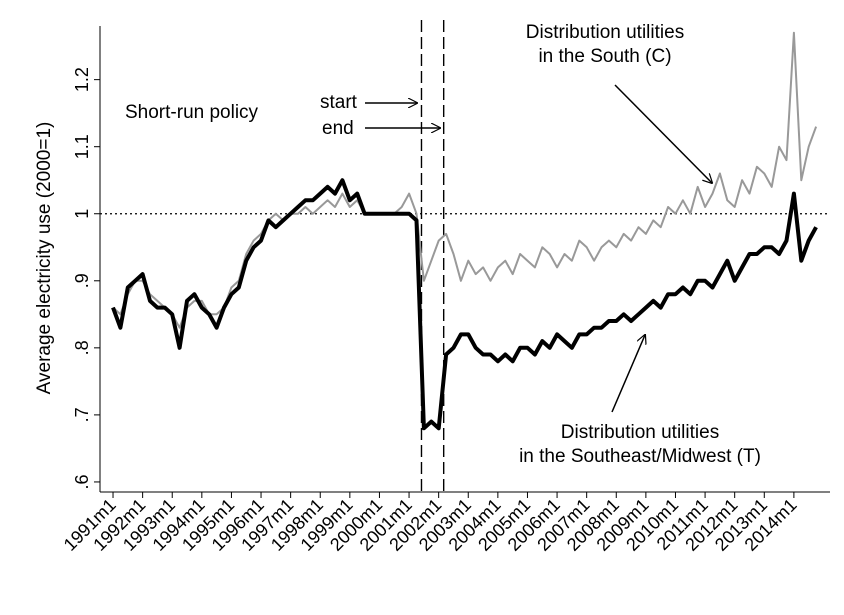 The height and width of the screenshot is (615, 844). I want to click on annotation: in the South (C), so click(604, 56).